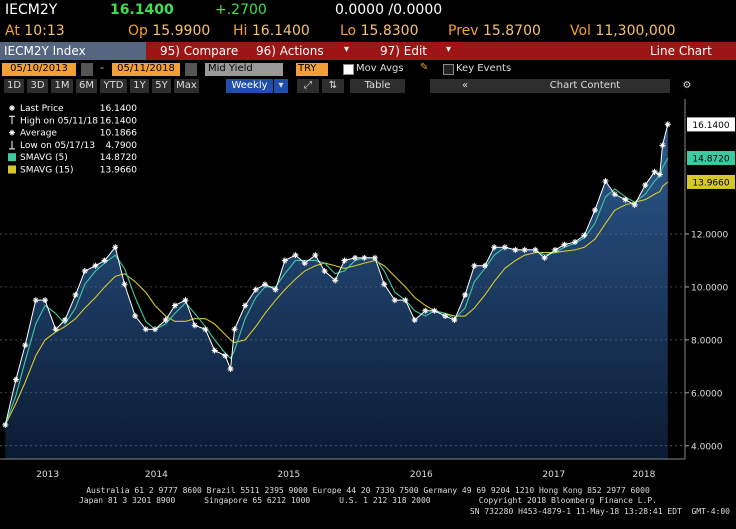 The image size is (736, 529). Describe the element at coordinates (71, 138) in the screenshot. I see `legend-box` at that location.